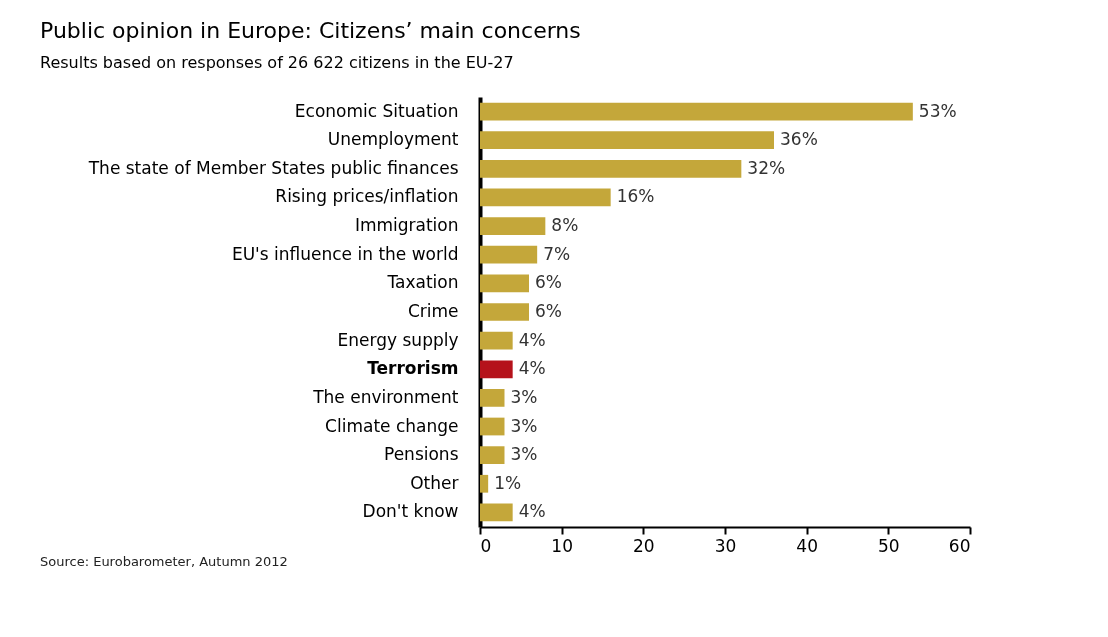 This screenshot has height=637, width=1108. I want to click on data-label: 36%, so click(799, 139).